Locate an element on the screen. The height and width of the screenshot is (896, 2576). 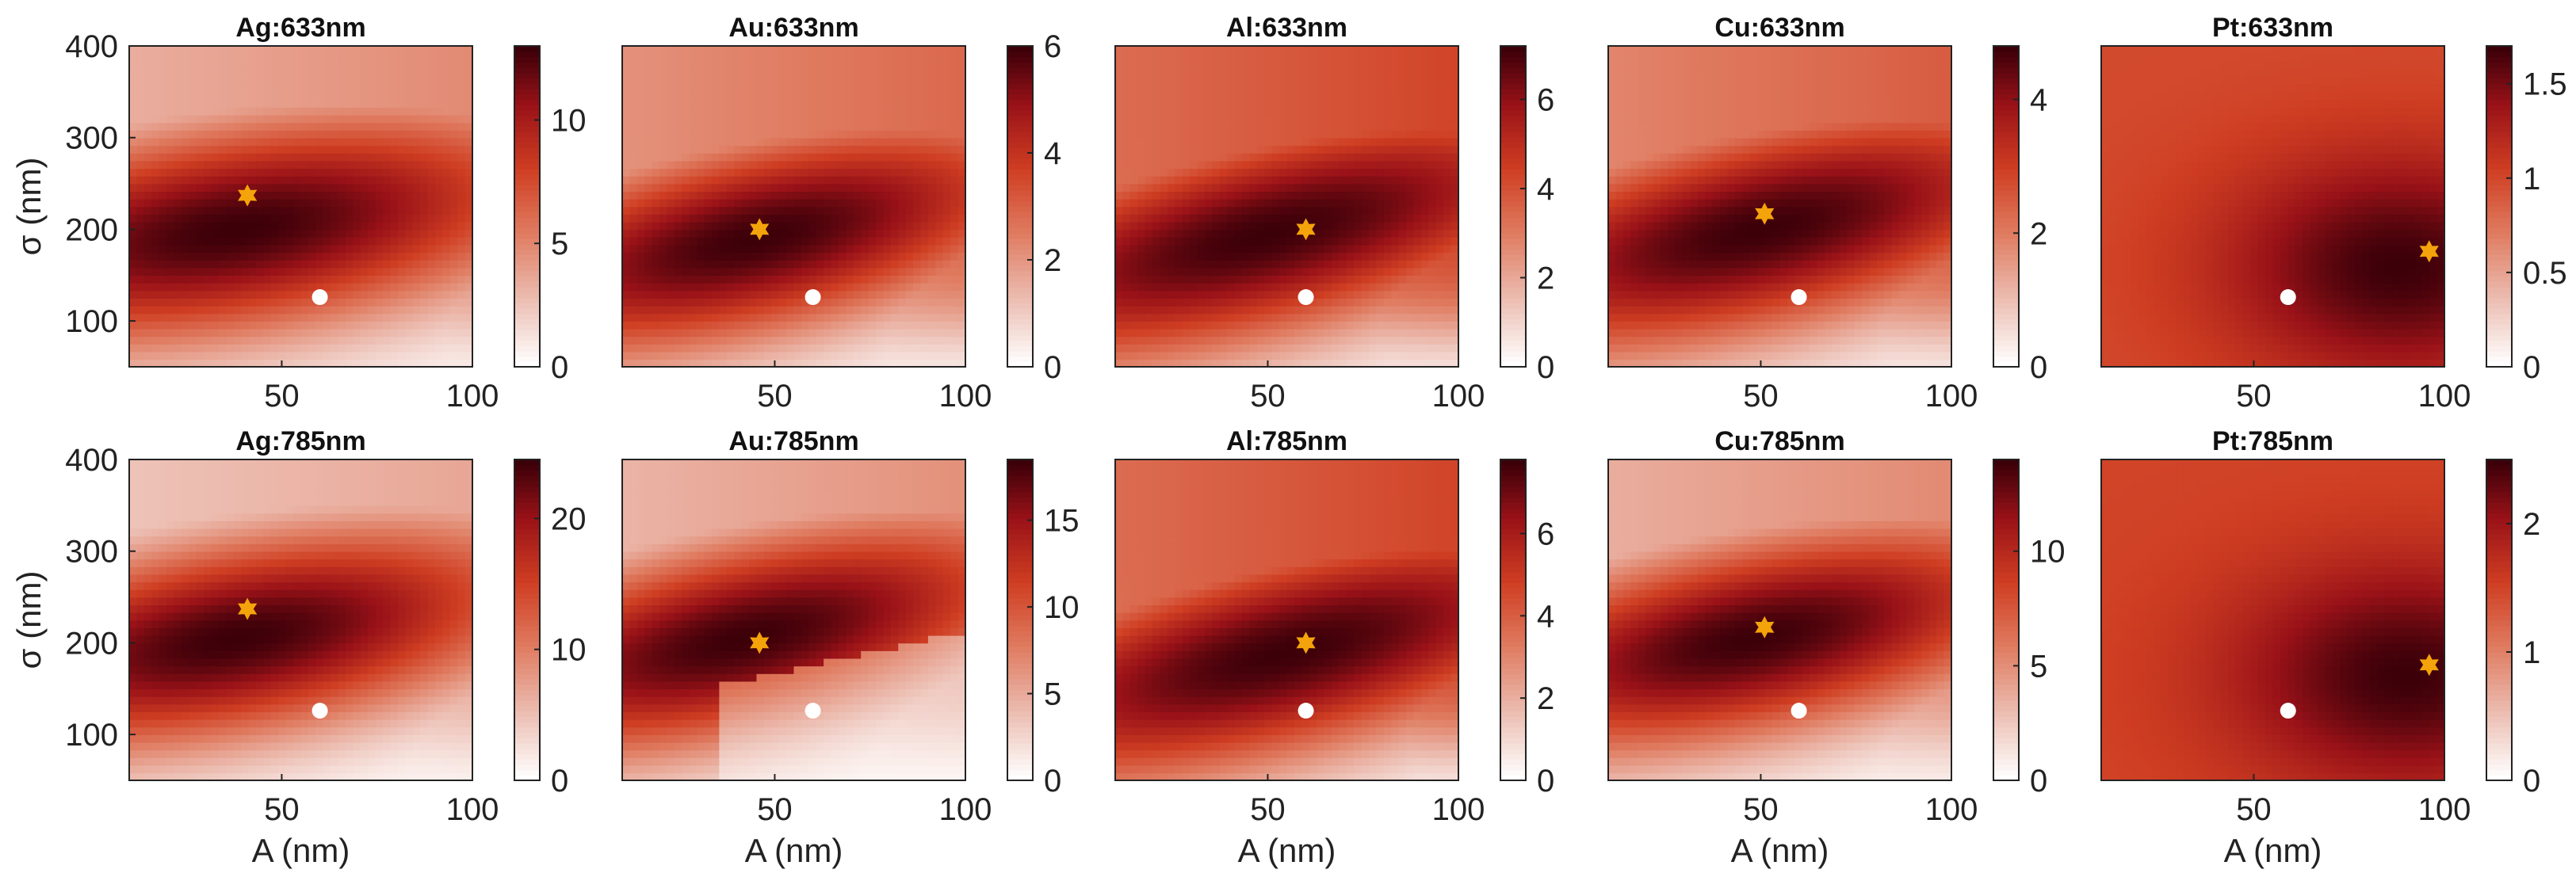
colorbar-tick-label: 4 is located at coordinates (1052, 153).